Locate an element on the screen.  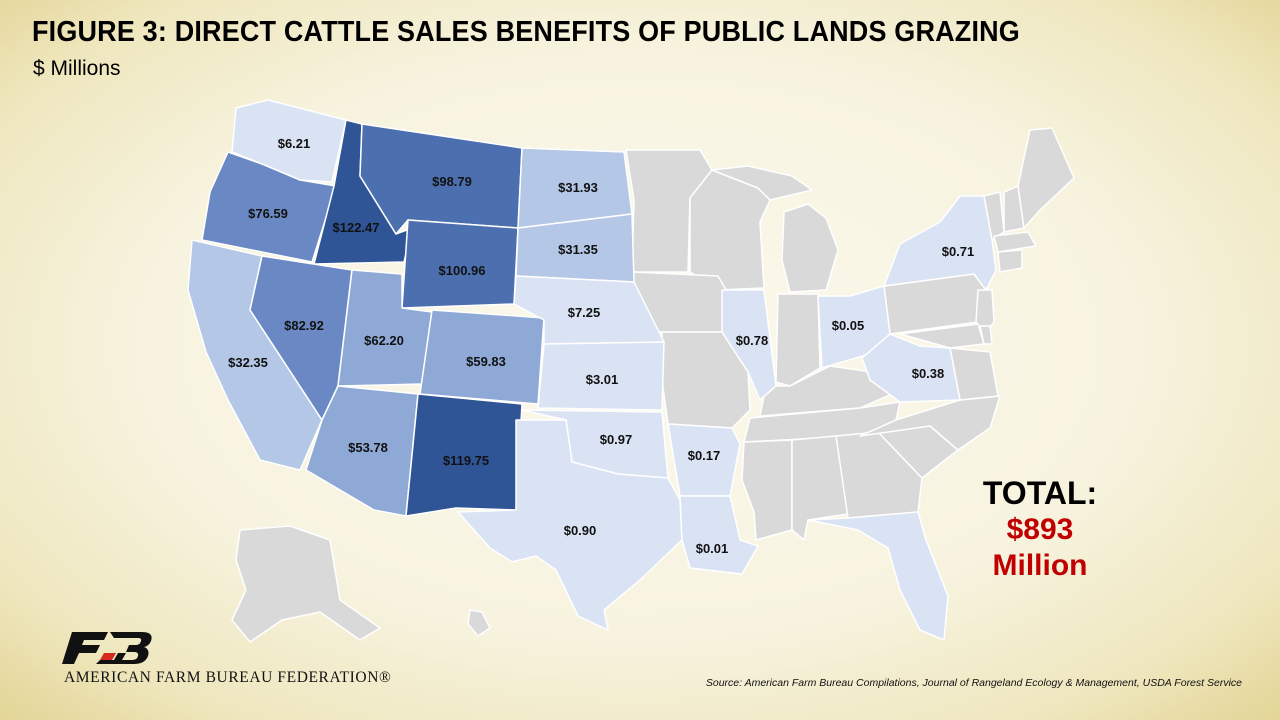
value-label-utah: $62.20 is located at coordinates (384, 340).